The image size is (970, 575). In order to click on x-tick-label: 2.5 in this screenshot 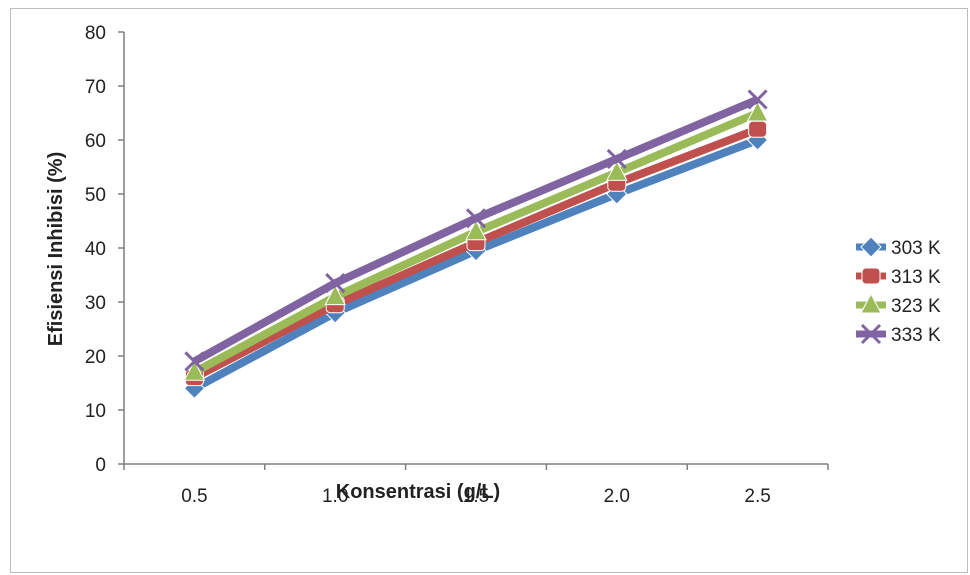, I will do `click(757, 496)`.